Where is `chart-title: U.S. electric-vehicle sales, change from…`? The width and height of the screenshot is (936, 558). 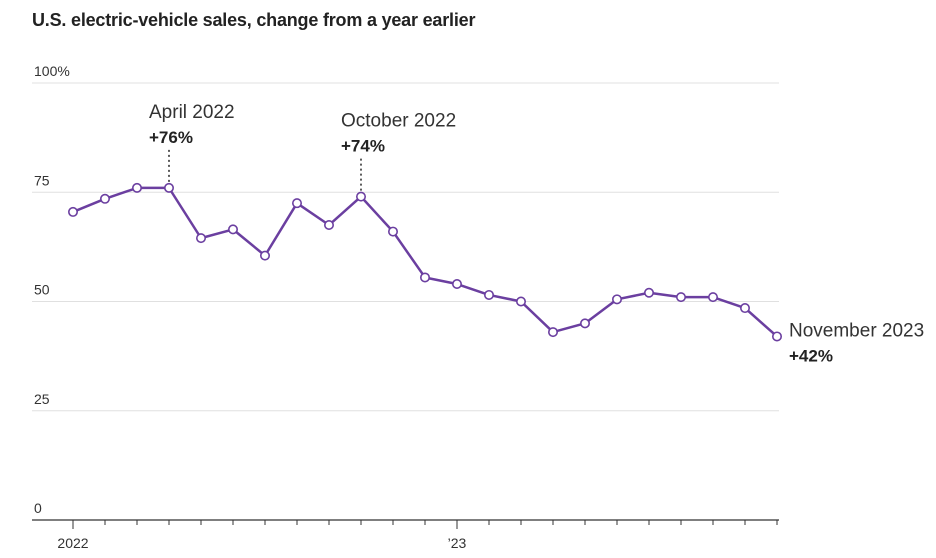 chart-title: U.S. electric-vehicle sales, change from… is located at coordinates (254, 20).